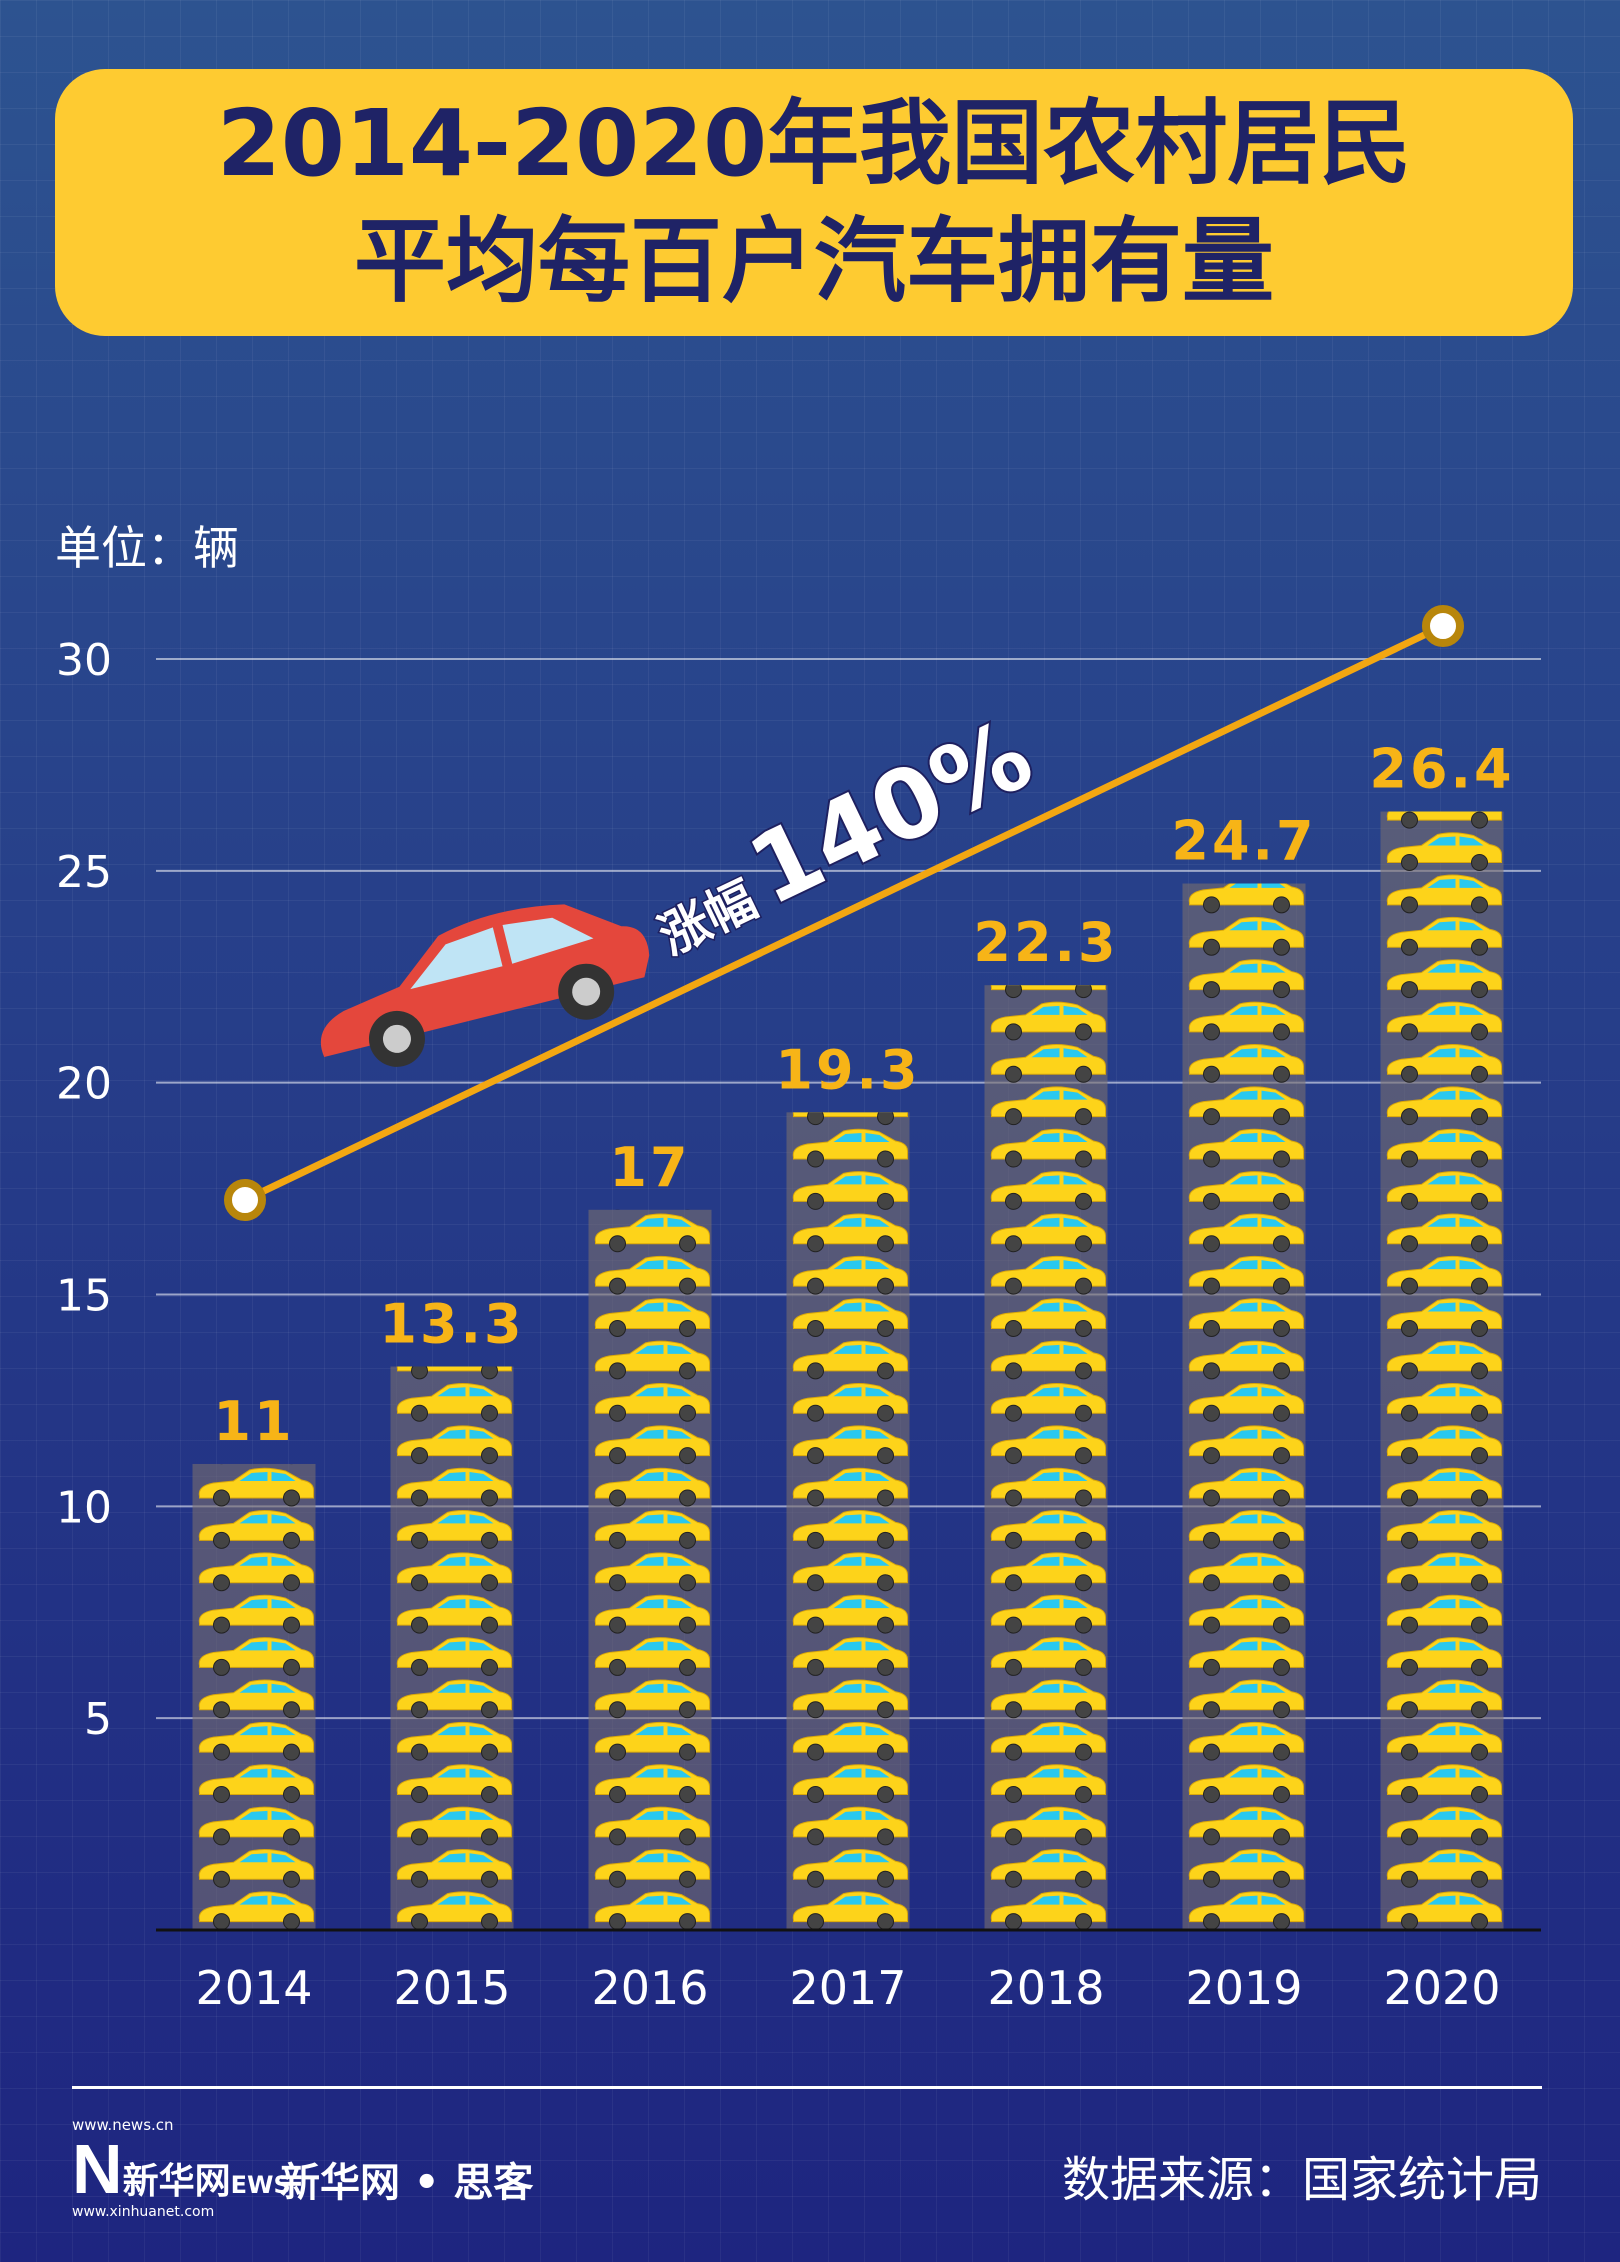 This screenshot has height=2262, width=1620. Describe the element at coordinates (807, 2087) in the screenshot. I see `footer-divider` at that location.